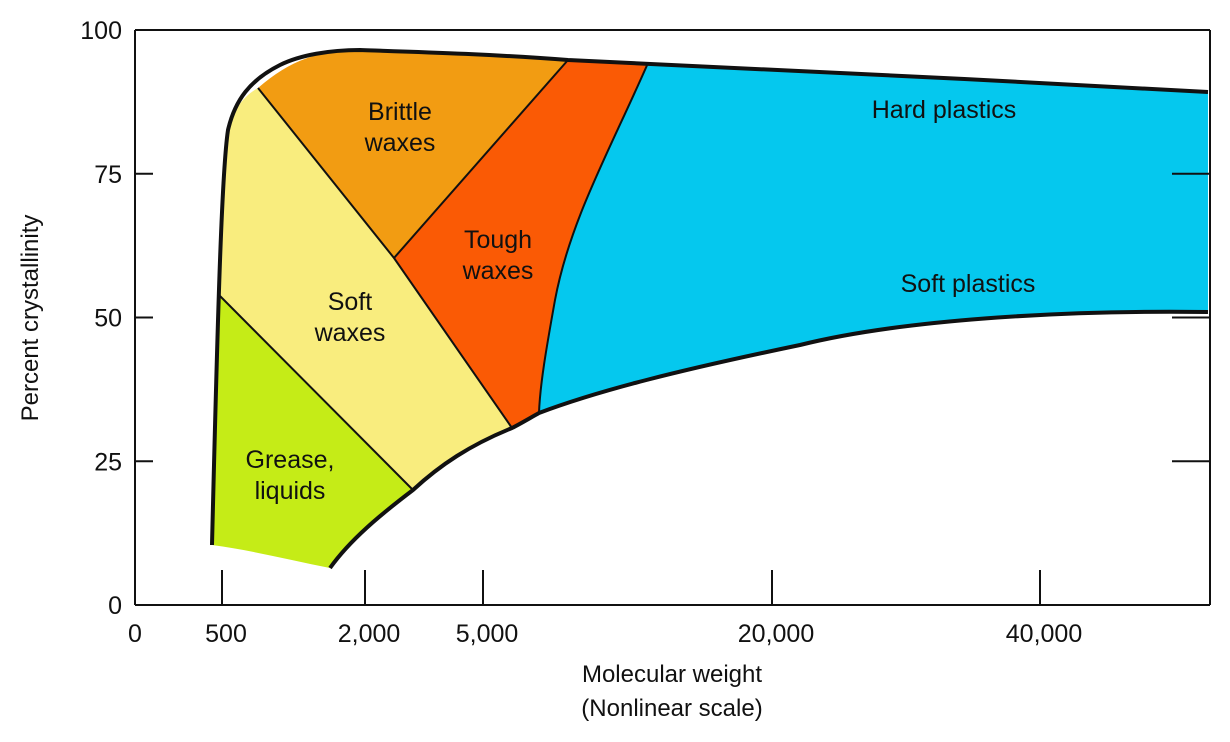 The image size is (1230, 742). What do you see at coordinates (226, 634) in the screenshot?
I see `x-tick-label-500: 500` at bounding box center [226, 634].